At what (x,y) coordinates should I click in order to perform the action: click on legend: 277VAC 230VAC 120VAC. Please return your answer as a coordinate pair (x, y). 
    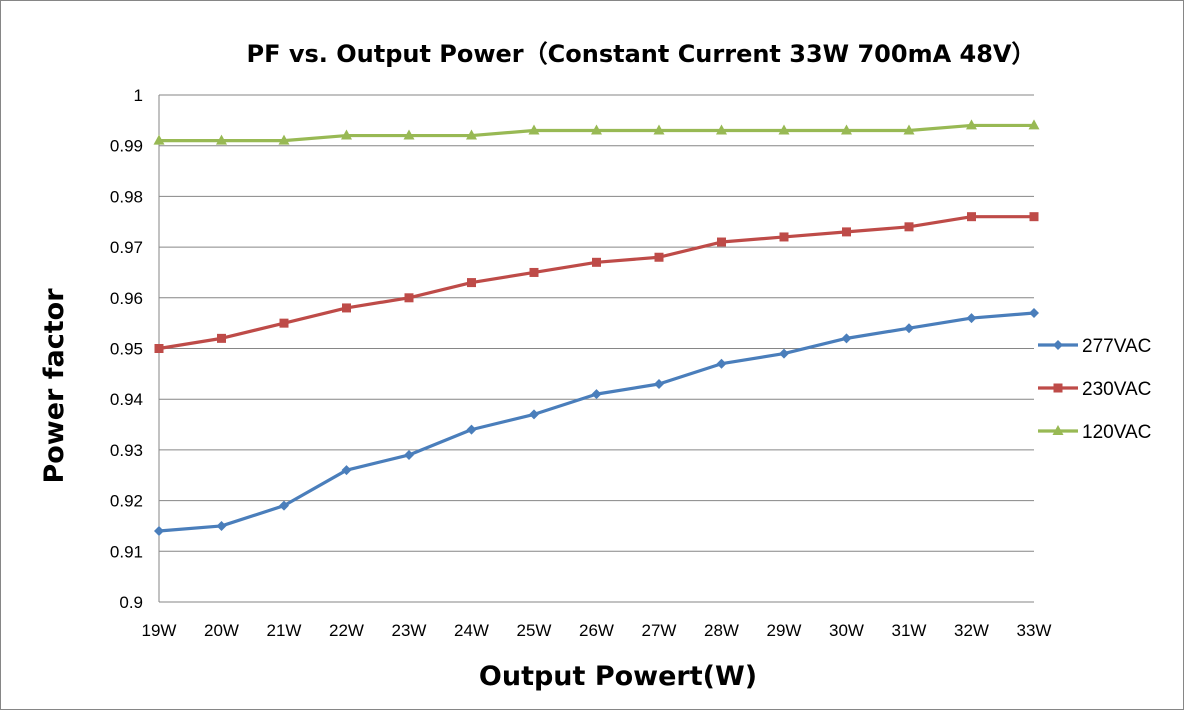
    Looking at the image, I should click on (1094, 389).